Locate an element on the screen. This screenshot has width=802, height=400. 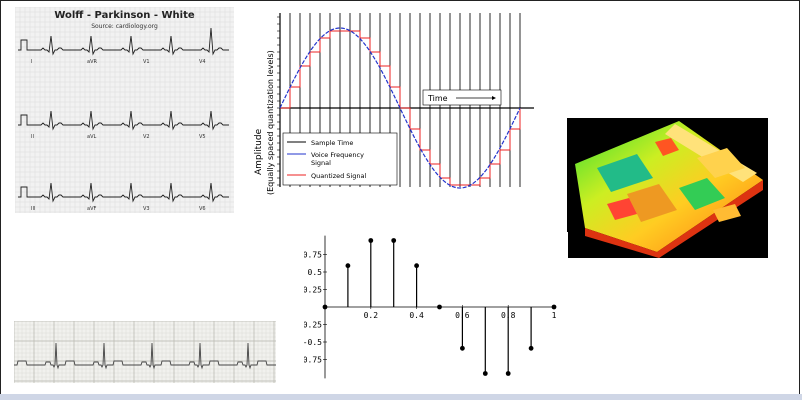
y-tick-label: -0.5 is located at coordinates (313, 342).